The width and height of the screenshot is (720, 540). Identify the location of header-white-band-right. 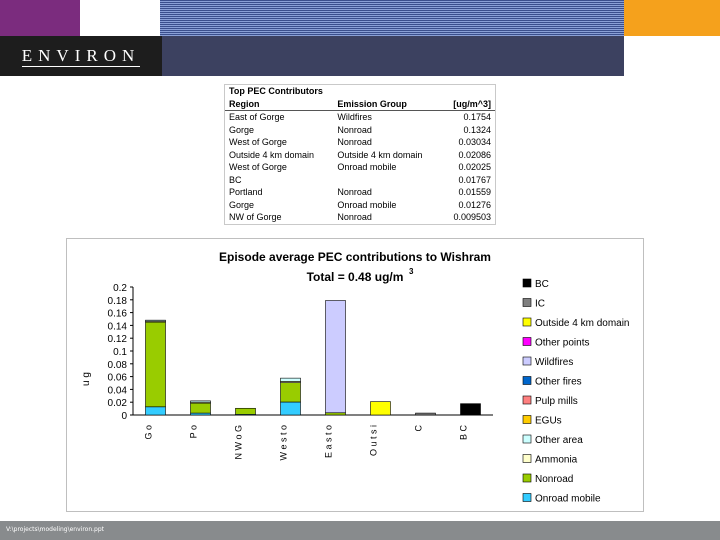
(672, 56).